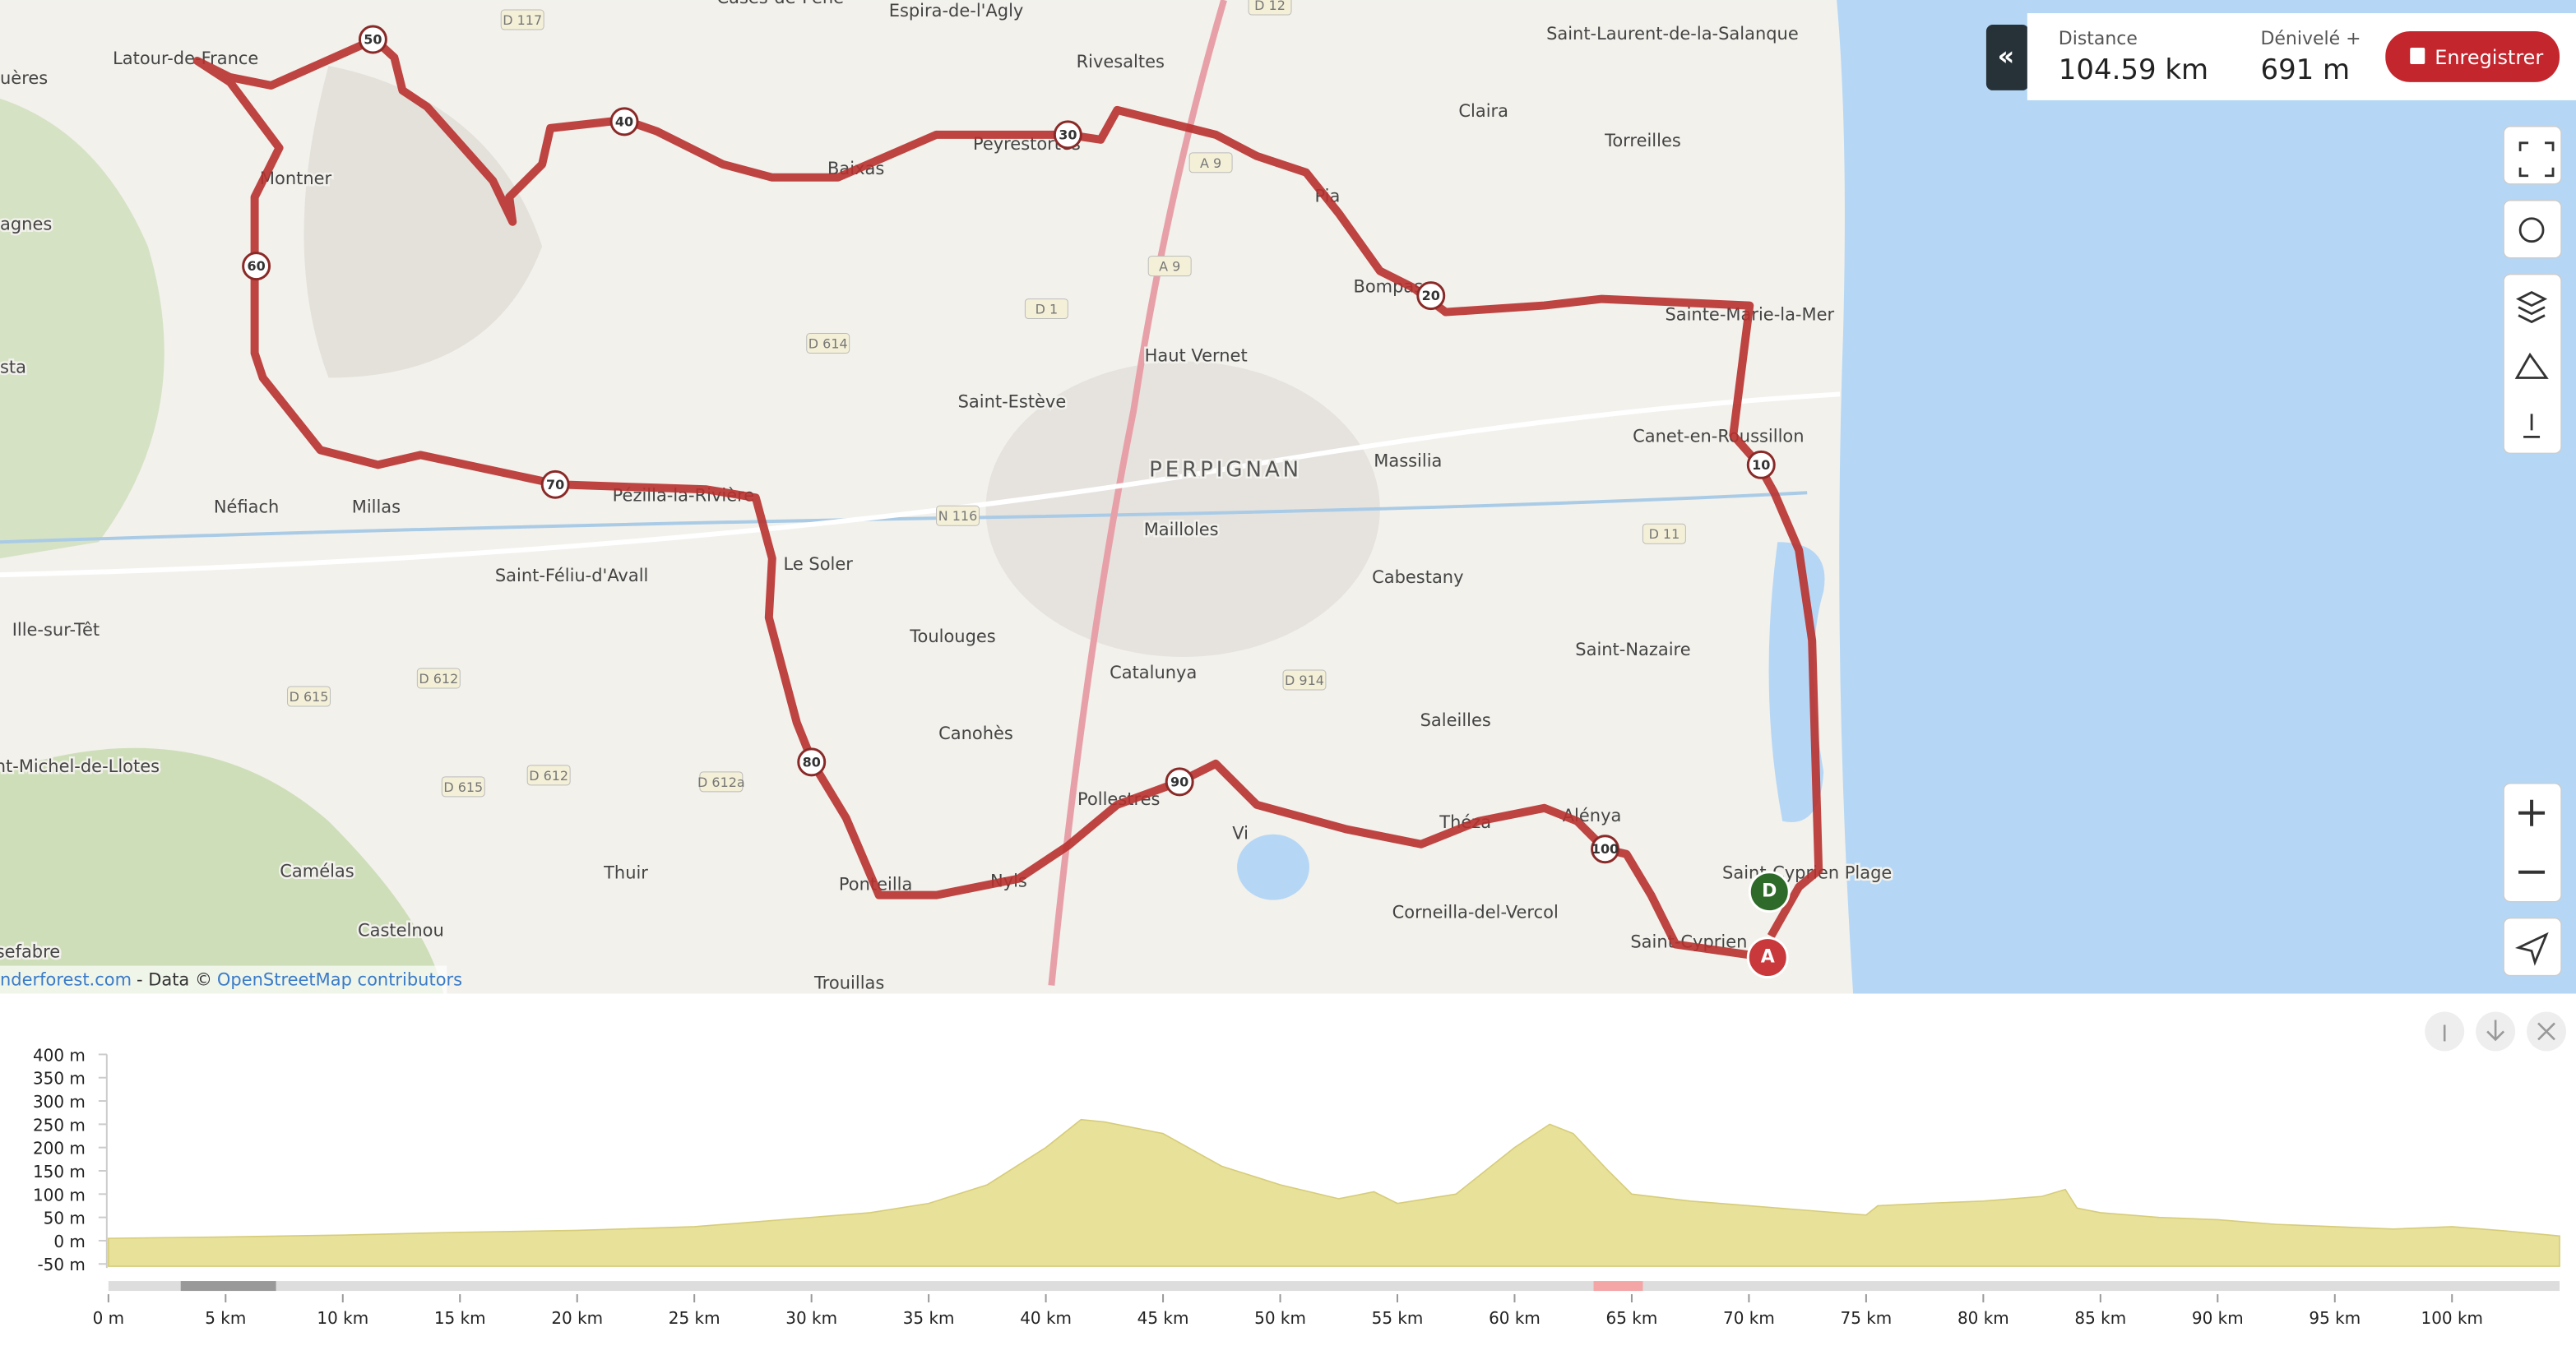 This screenshot has height=1355, width=2576. I want to click on place-label: Canet-en-Roussillon, so click(1719, 436).